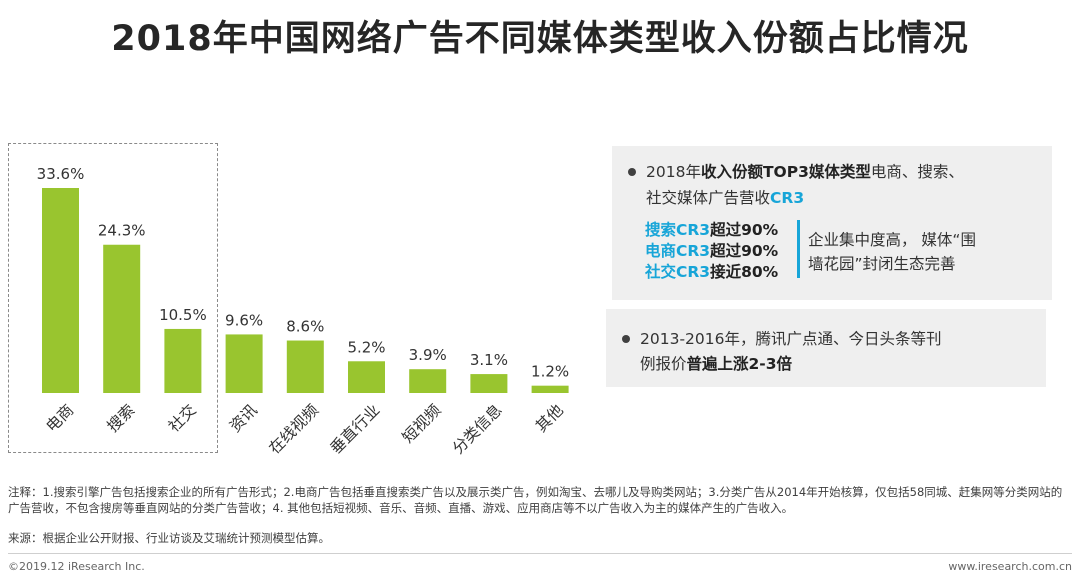 Image resolution: width=1080 pixels, height=587 pixels. I want to click on category-label-1: 搜索, so click(121, 418).